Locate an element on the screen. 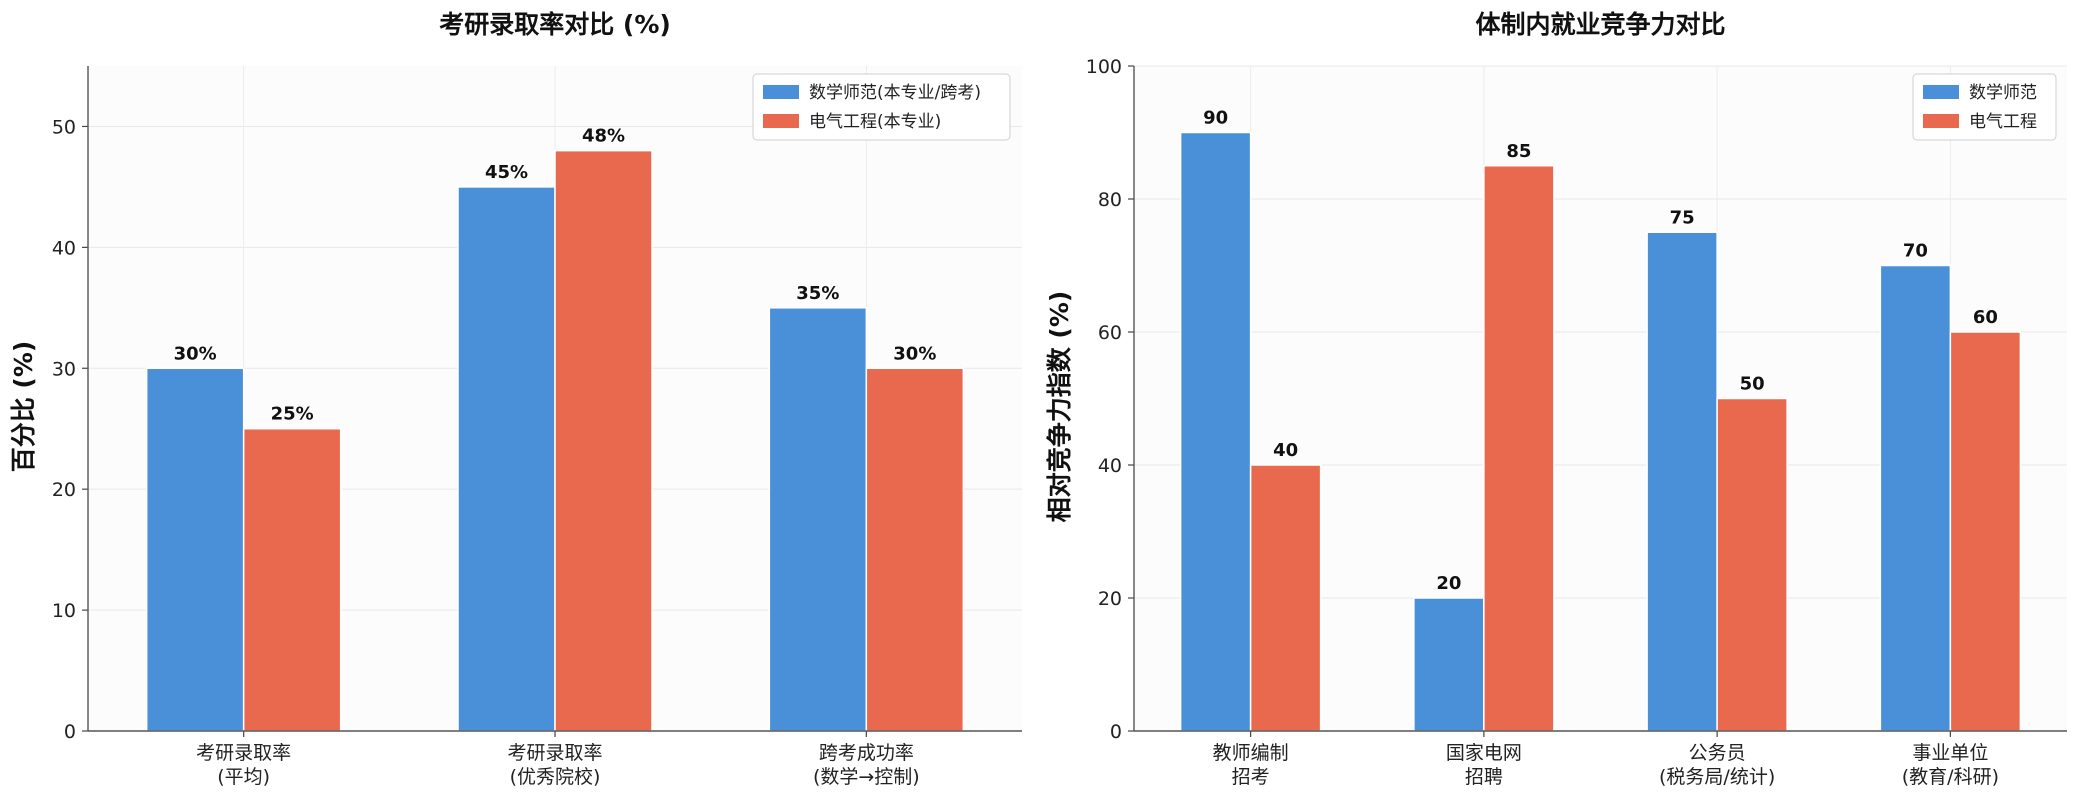 This screenshot has width=2077, height=808. data-label: 70 is located at coordinates (1915, 251).